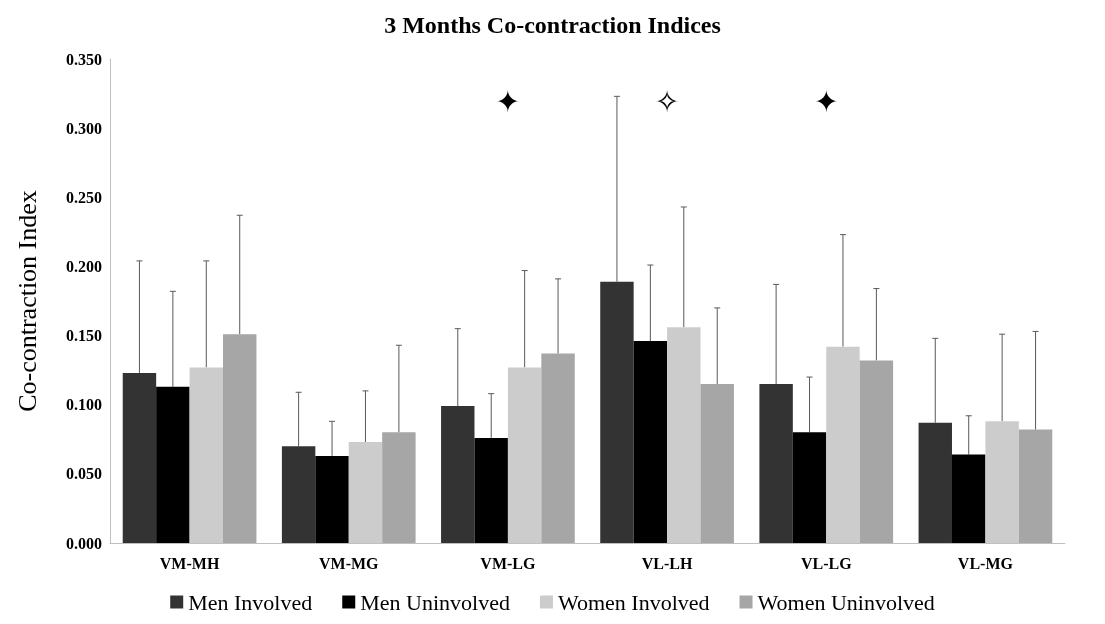 Image resolution: width=1105 pixels, height=624 pixels. What do you see at coordinates (84, 543) in the screenshot?
I see `y-tick-label: 0.000` at bounding box center [84, 543].